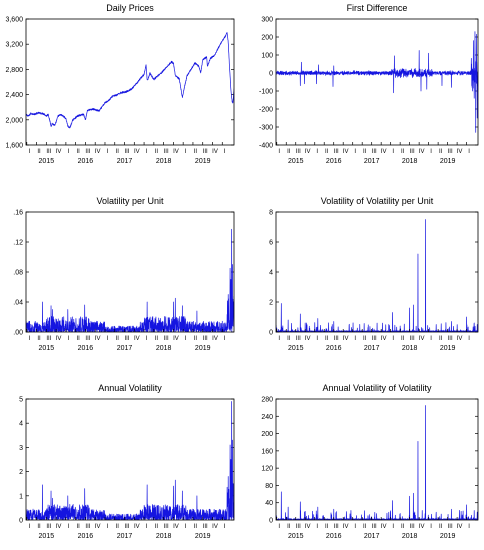 This screenshot has width=484, height=550. I want to click on y-tick-label: 8, so click(271, 213).